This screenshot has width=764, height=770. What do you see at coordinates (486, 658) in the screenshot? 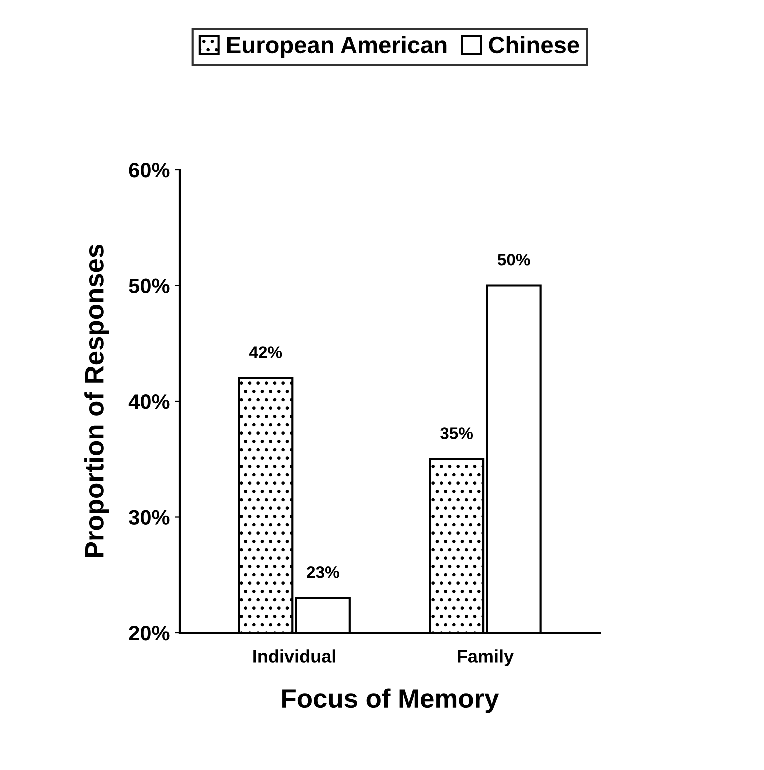
I see `x-tick-label: Family` at bounding box center [486, 658].